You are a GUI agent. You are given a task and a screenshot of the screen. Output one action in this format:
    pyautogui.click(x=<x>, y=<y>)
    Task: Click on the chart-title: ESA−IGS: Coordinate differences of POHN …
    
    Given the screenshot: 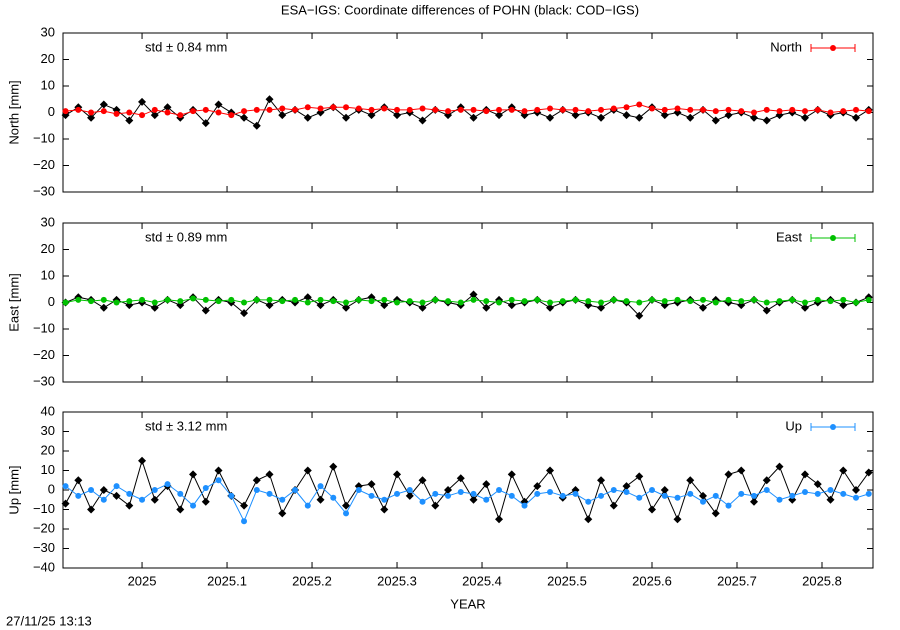 What is the action you would take?
    pyautogui.click(x=460, y=9)
    